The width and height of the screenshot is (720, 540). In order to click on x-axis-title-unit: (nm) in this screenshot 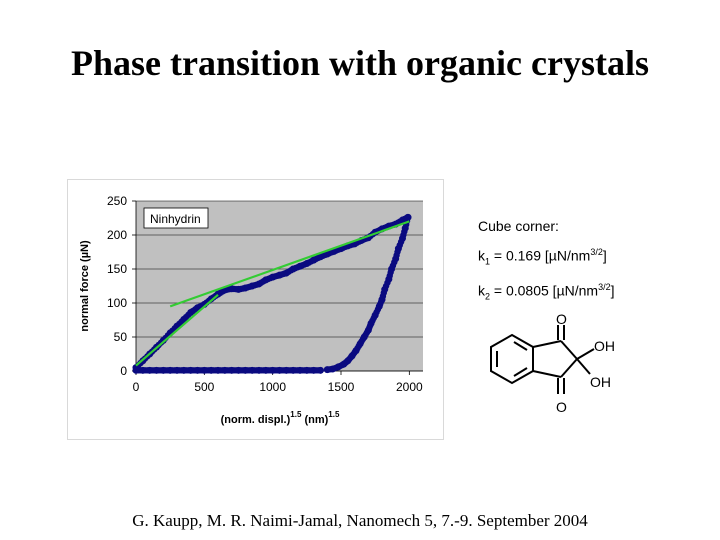, I will do `click(314, 420)`.